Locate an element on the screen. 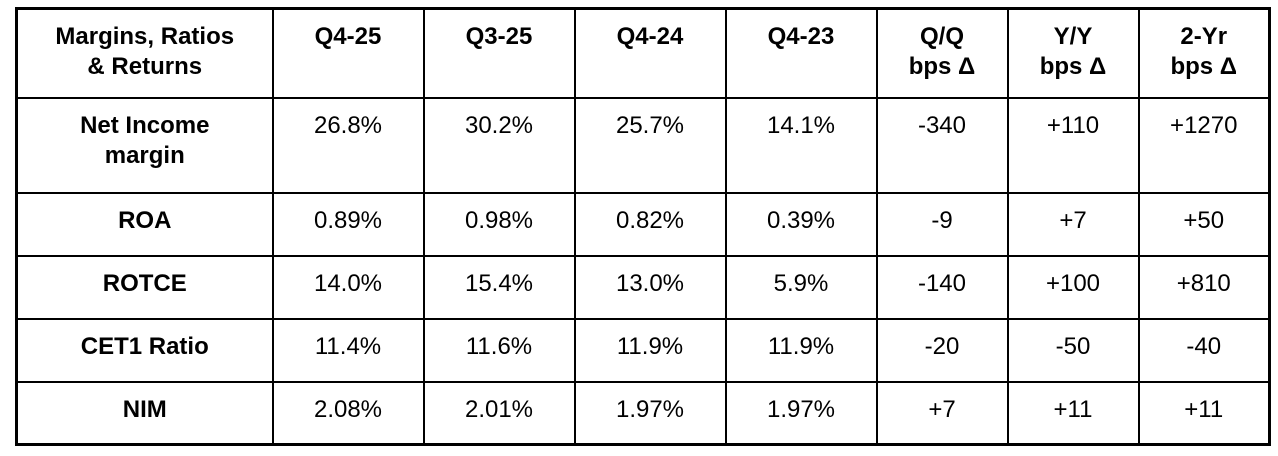 This screenshot has height=456, width=1278. table-cell: 2.08% is located at coordinates (348, 413).